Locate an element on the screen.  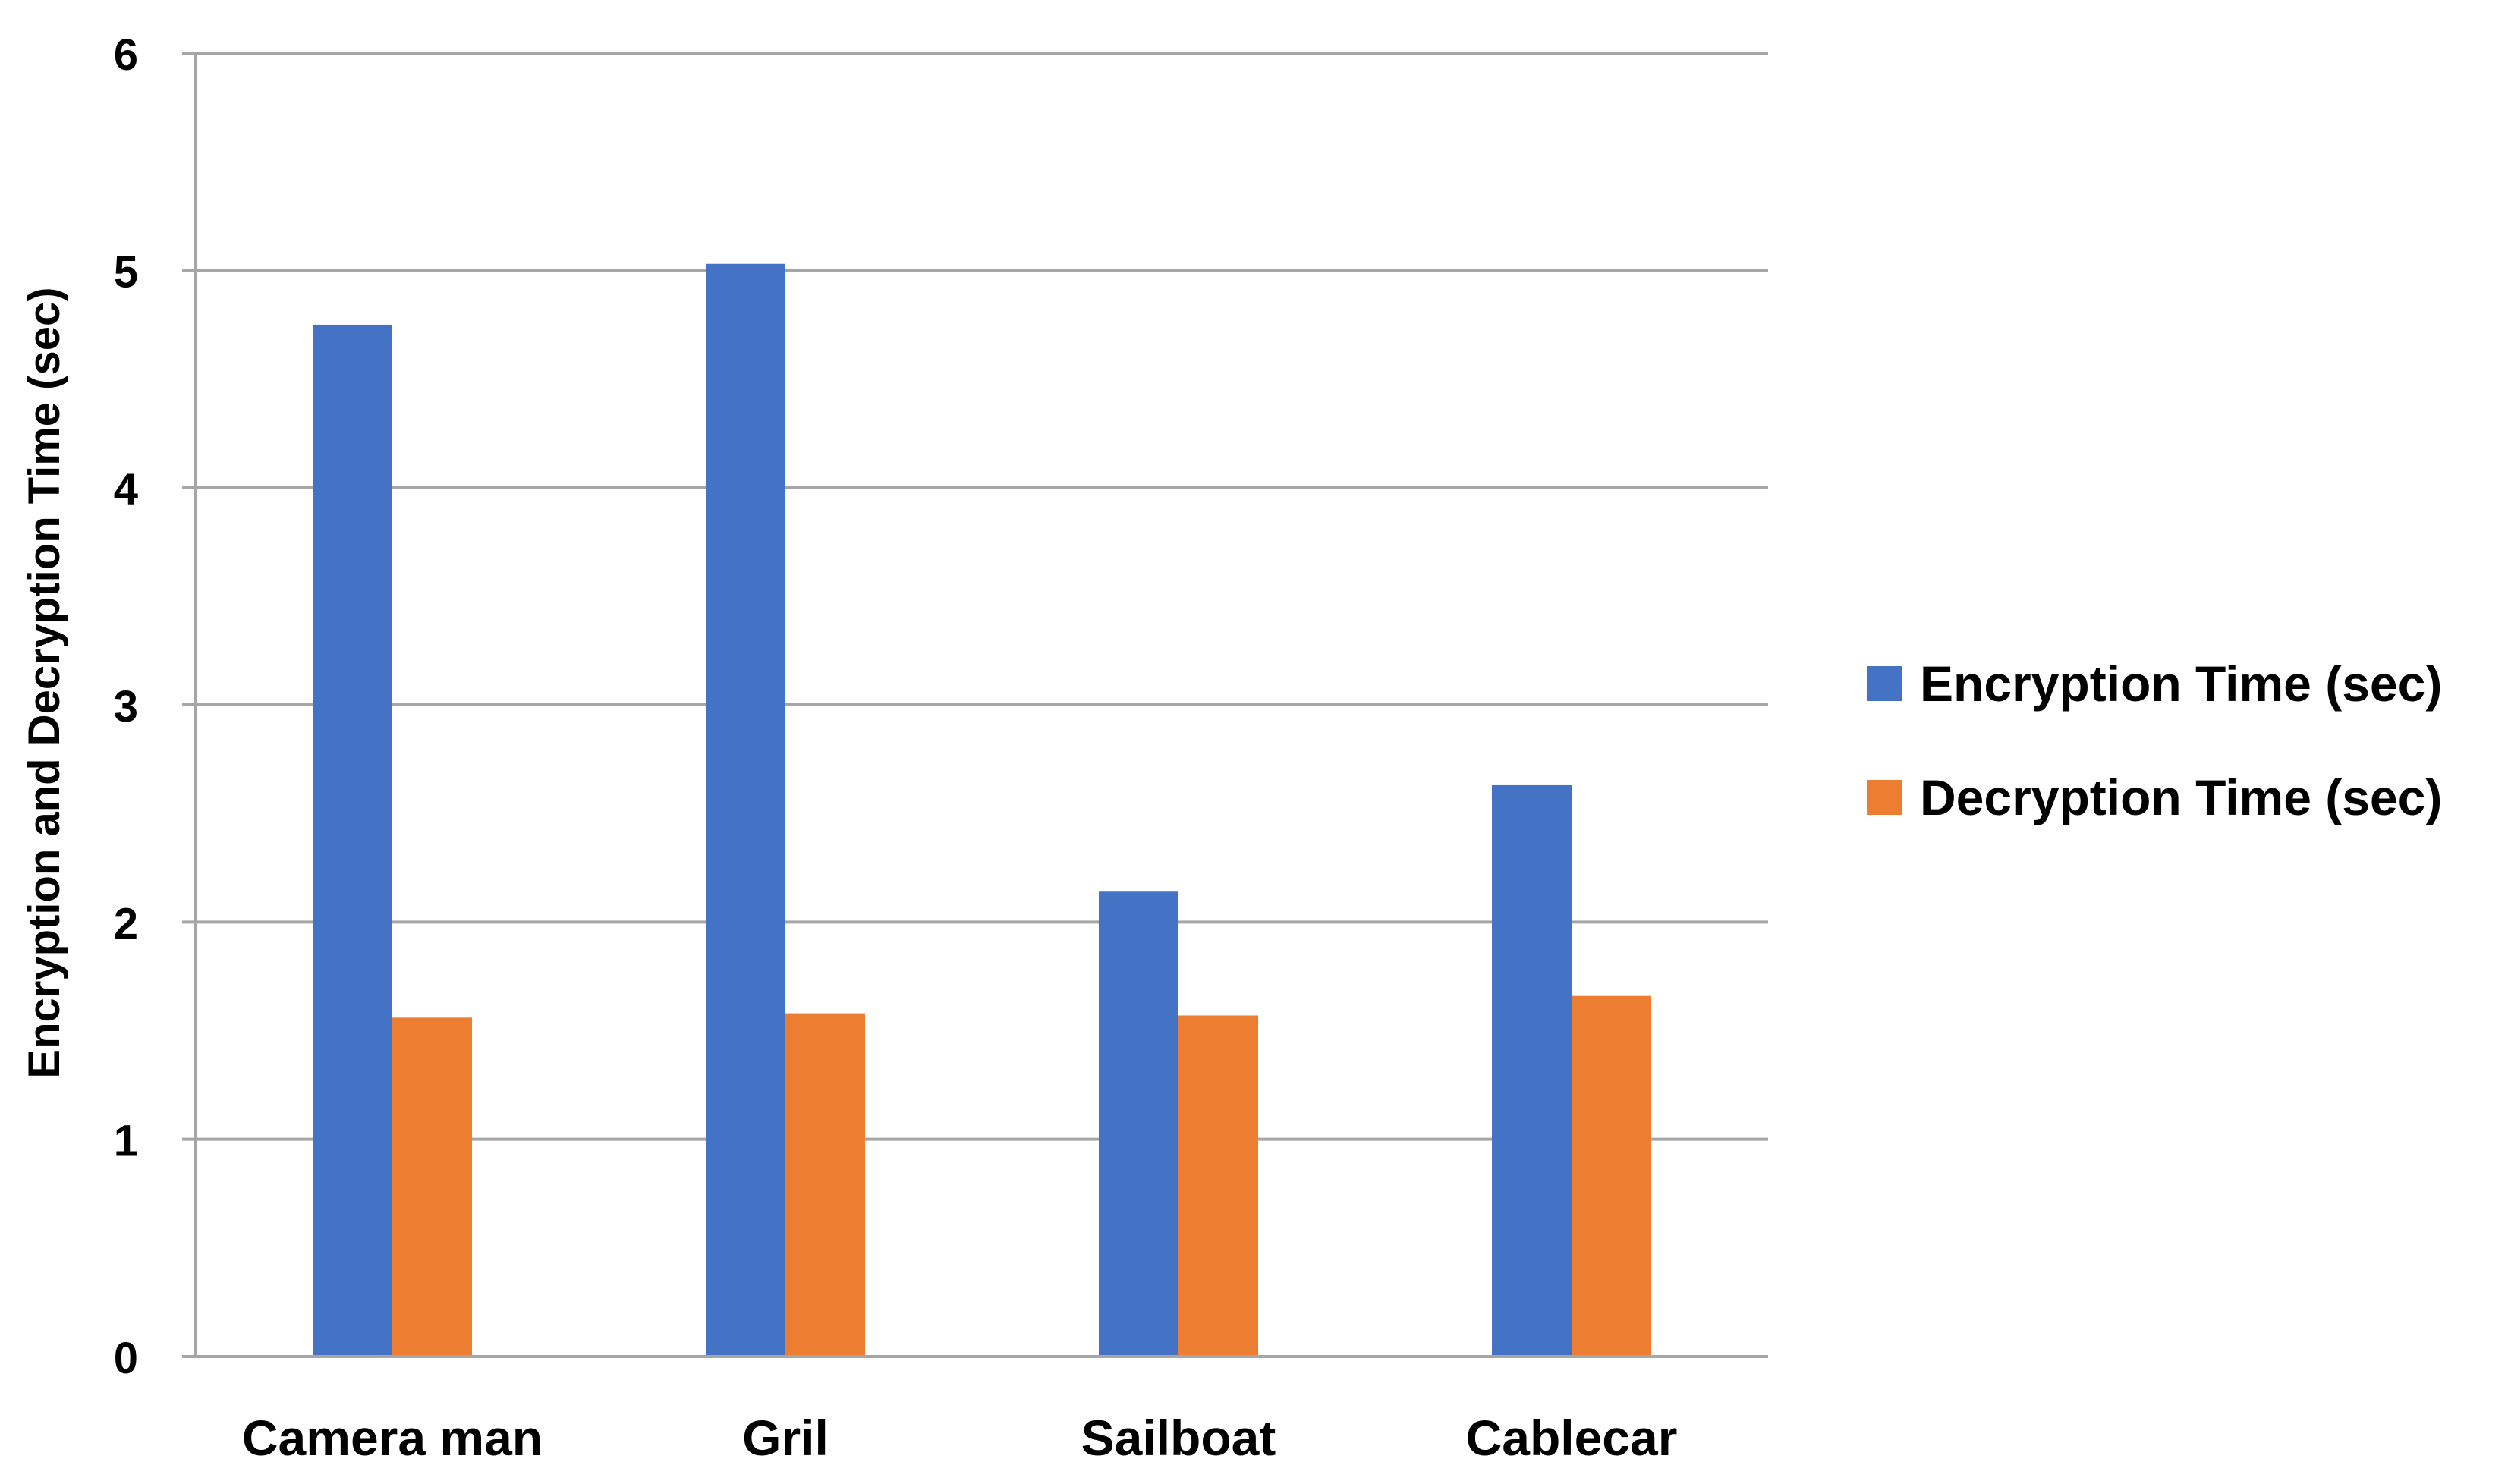
y-axis-label: Encryption and Decryption Time (sec) is located at coordinates (44, 682).